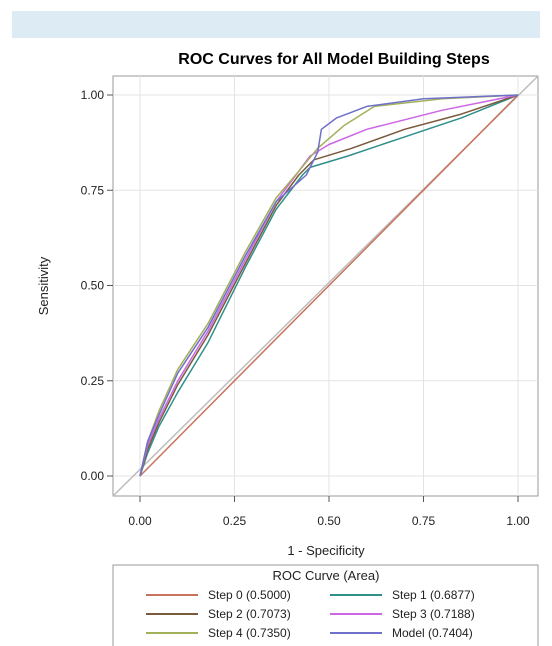 The width and height of the screenshot is (552, 646). Describe the element at coordinates (424, 521) in the screenshot. I see `x-tick-label: 0.75` at that location.